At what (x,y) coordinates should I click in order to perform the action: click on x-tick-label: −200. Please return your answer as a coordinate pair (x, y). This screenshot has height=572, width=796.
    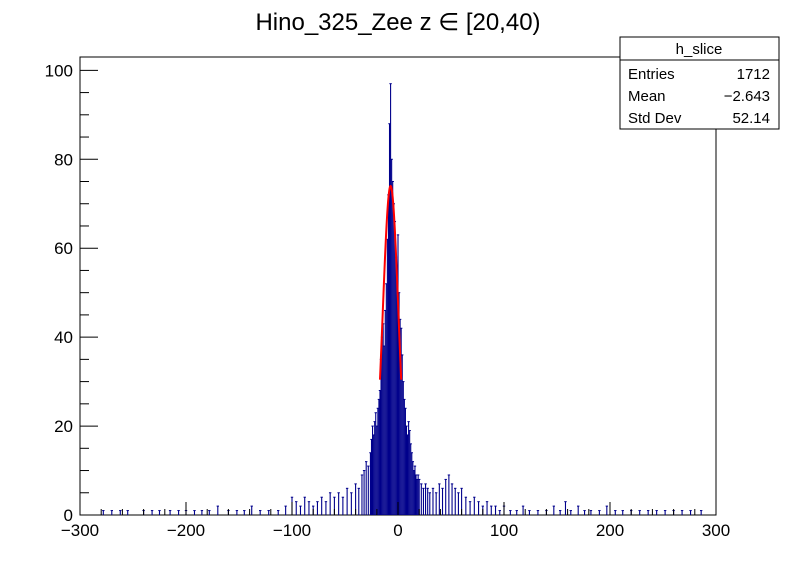
    Looking at the image, I should click on (186, 530).